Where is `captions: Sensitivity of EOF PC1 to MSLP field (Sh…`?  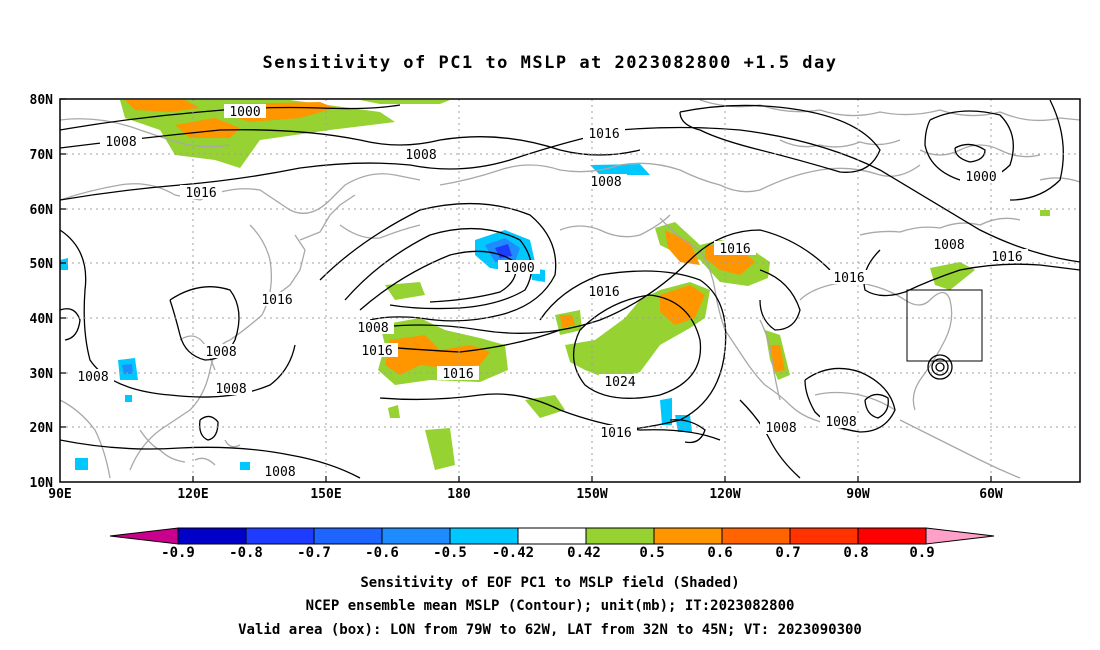 captions: Sensitivity of EOF PC1 to MSLP field (Sh… is located at coordinates (550, 606).